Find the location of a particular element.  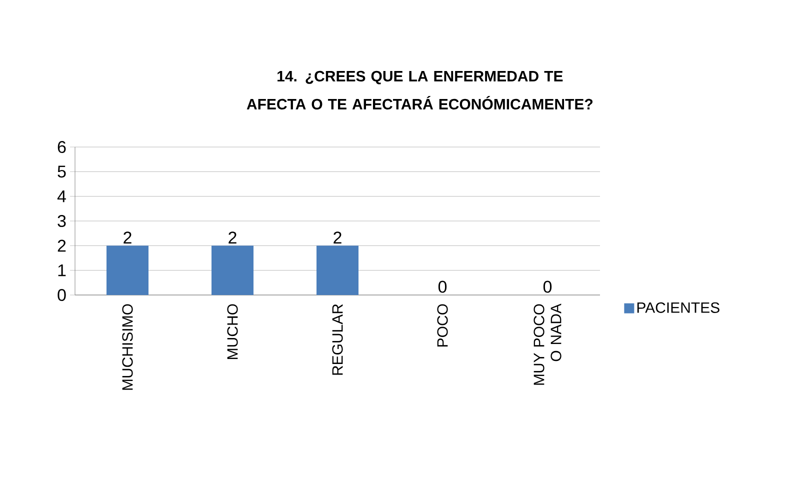

y-tick-label: 5 is located at coordinates (62, 172).